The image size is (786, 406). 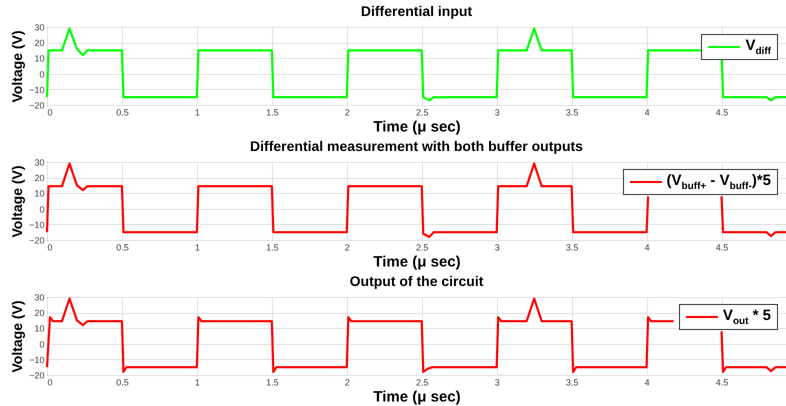 I want to click on chart-title: Differential measurement with both buffer outputs, so click(x=417, y=146).